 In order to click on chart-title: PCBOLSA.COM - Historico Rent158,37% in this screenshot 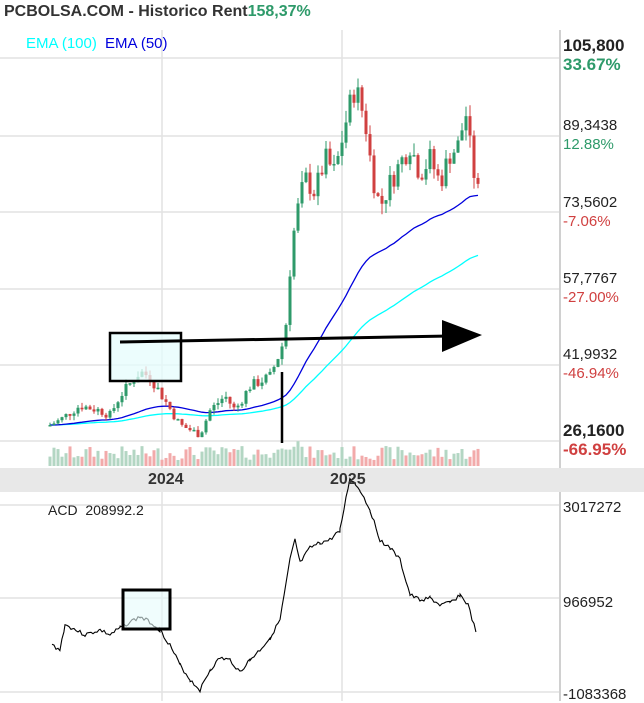, I will do `click(157, 12)`.